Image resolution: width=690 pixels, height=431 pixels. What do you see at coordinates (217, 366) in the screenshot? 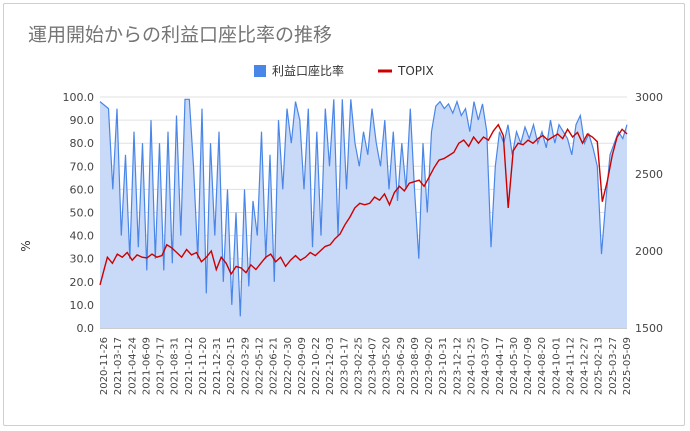
I see `x-tick-label: 2021-12-31` at bounding box center [217, 366].